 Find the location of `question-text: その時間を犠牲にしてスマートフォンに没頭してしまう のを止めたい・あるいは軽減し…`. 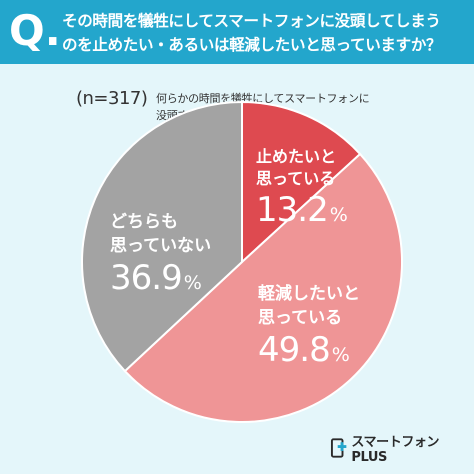

question-text: その時間を犠牲にしてスマートフォンに没頭してしまう のを止めたい・あるいは軽減し… is located at coordinates (265, 33).